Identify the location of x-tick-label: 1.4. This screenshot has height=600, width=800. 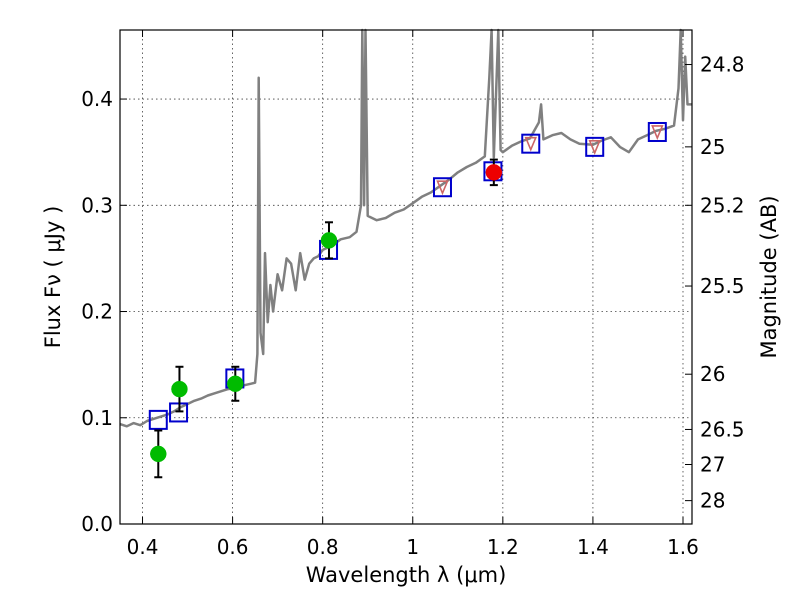
(593, 547).